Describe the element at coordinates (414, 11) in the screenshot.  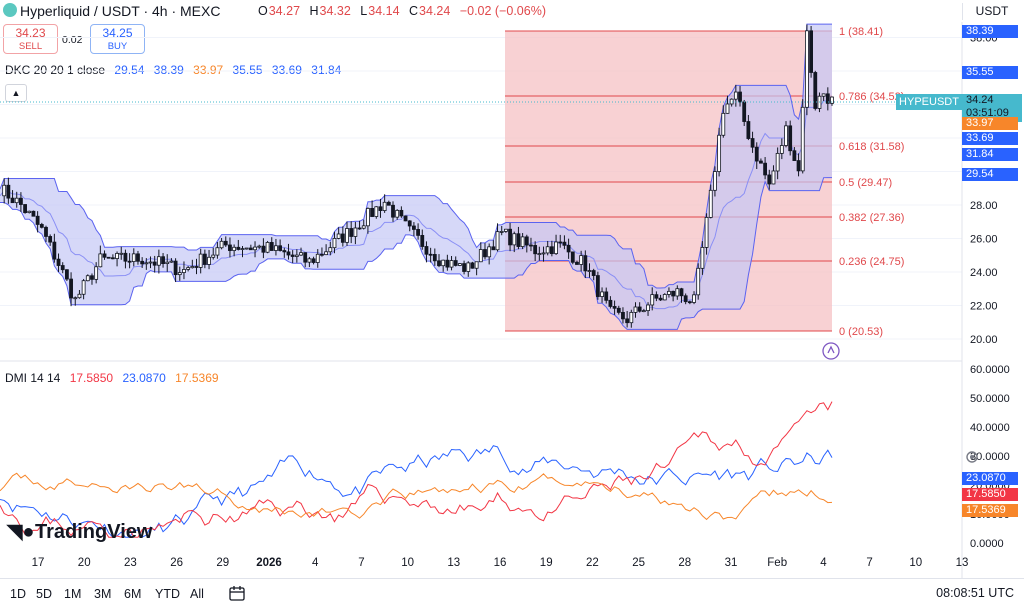
I see `ohlc-close-key: C` at that location.